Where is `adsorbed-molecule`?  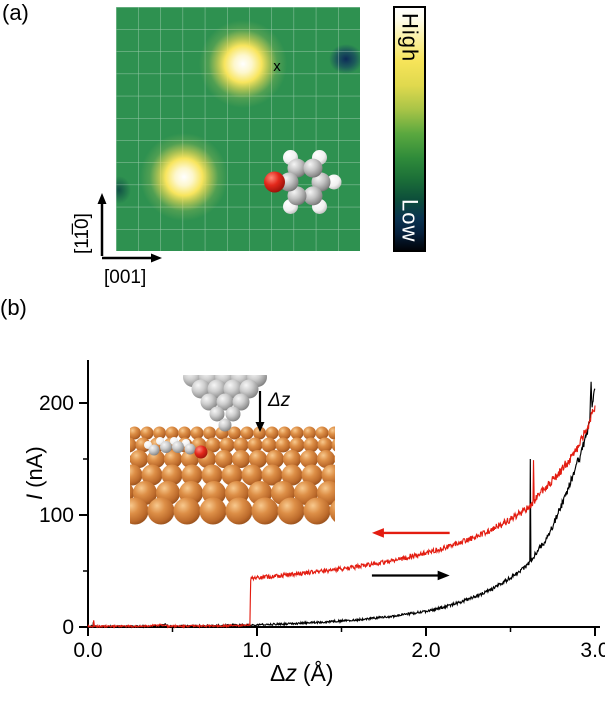 adsorbed-molecule is located at coordinates (176, 448).